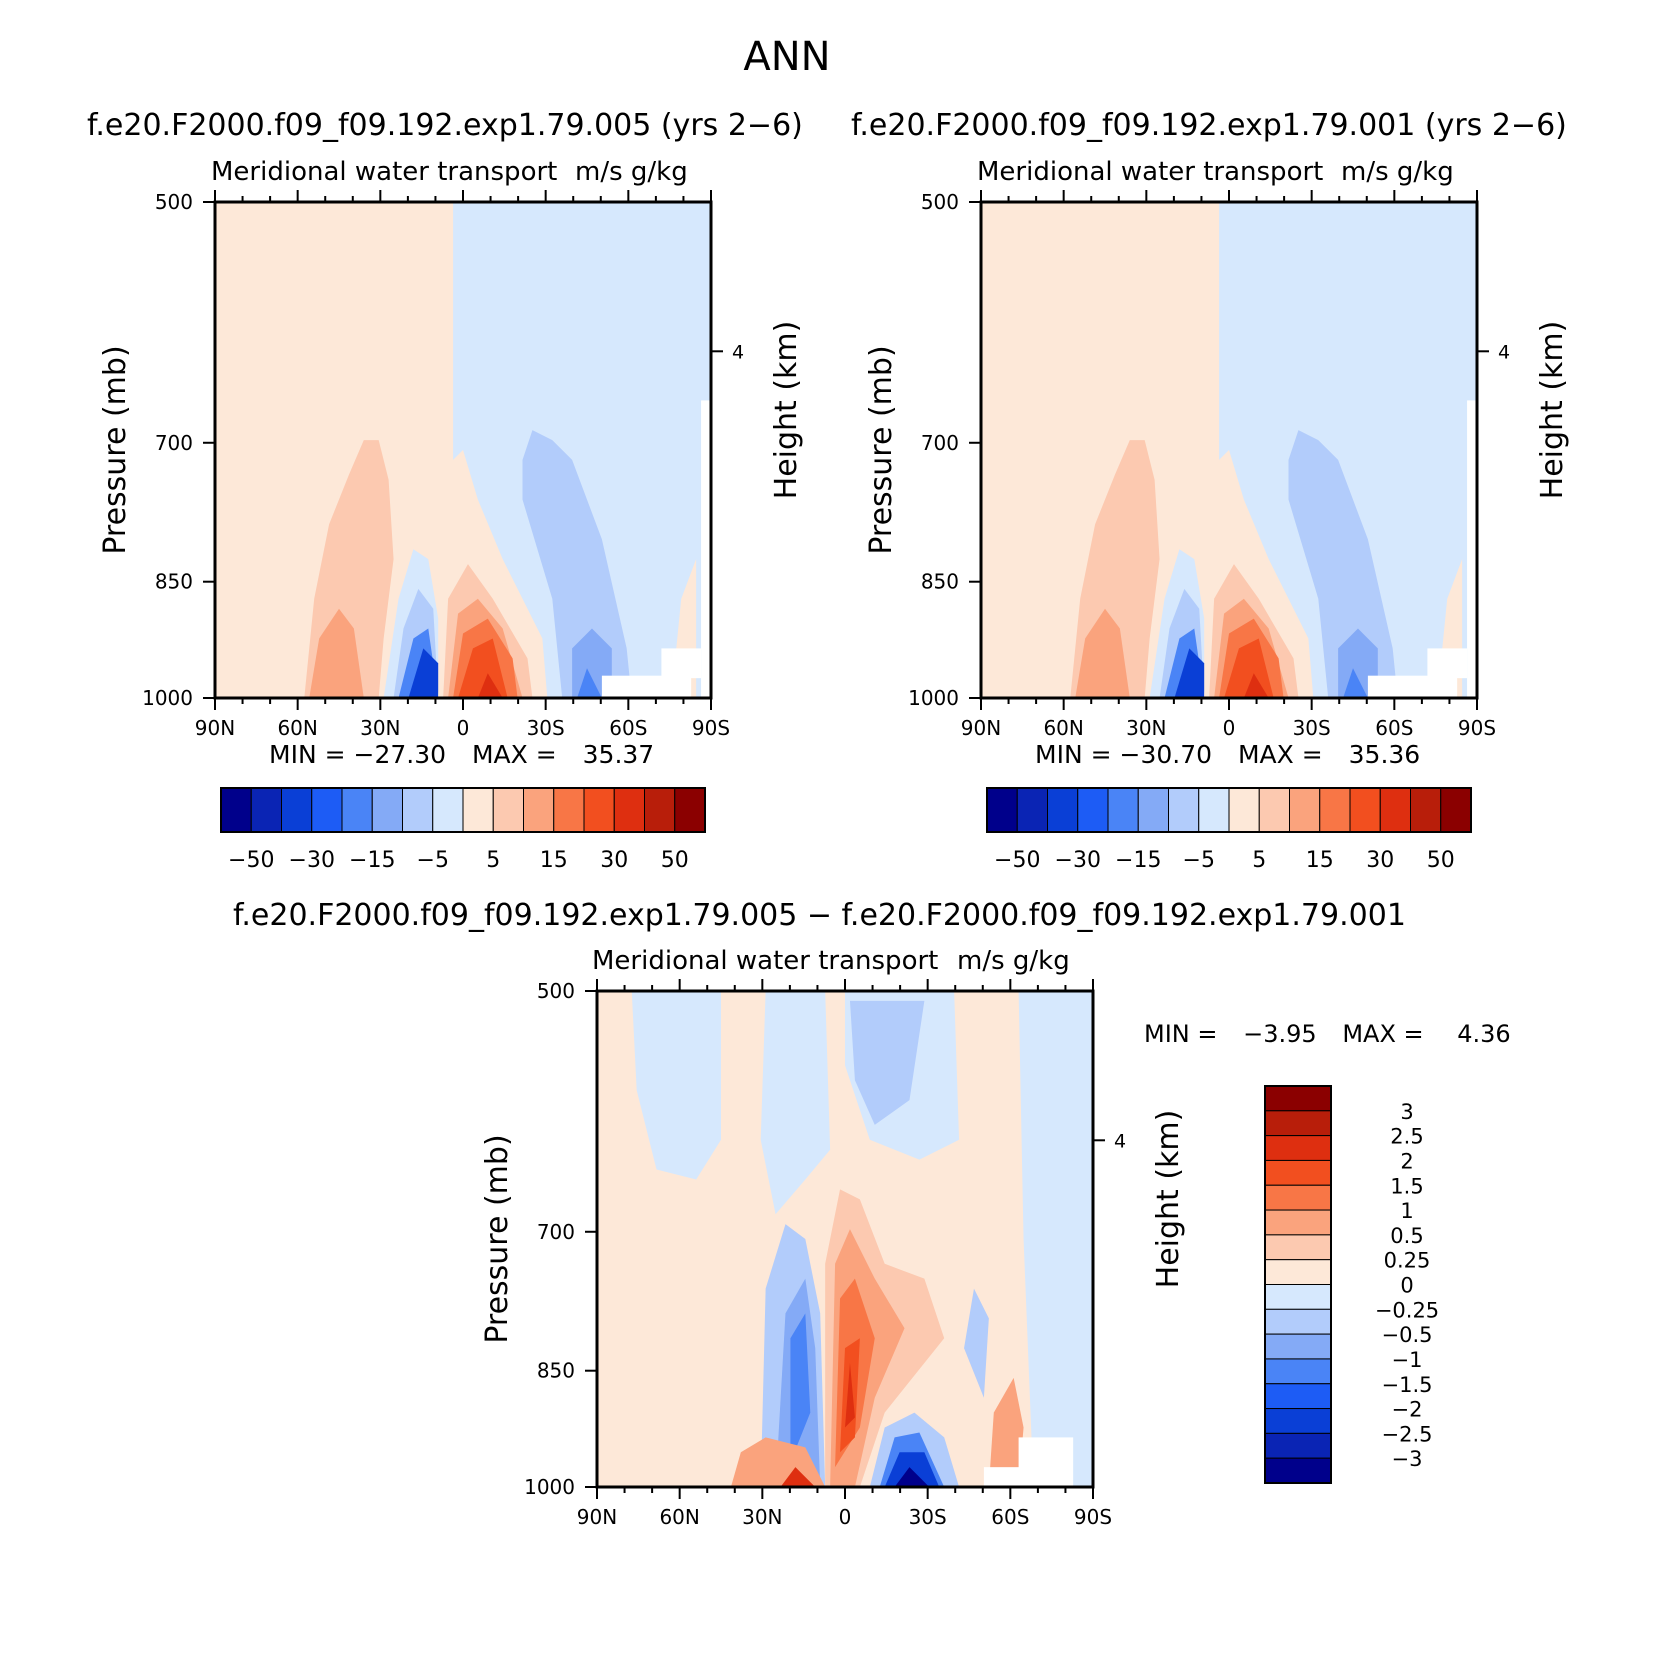 The height and width of the screenshot is (1672, 1674). I want to click on panel-1-min-value: −27.30, so click(400, 754).